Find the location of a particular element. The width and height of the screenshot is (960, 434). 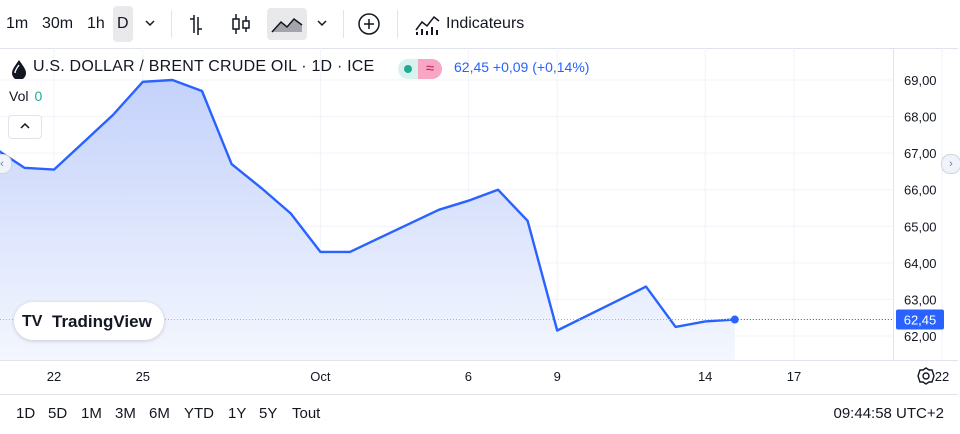

price-change-text: 62,45 +0,09 (+0,14%) is located at coordinates (521, 67).